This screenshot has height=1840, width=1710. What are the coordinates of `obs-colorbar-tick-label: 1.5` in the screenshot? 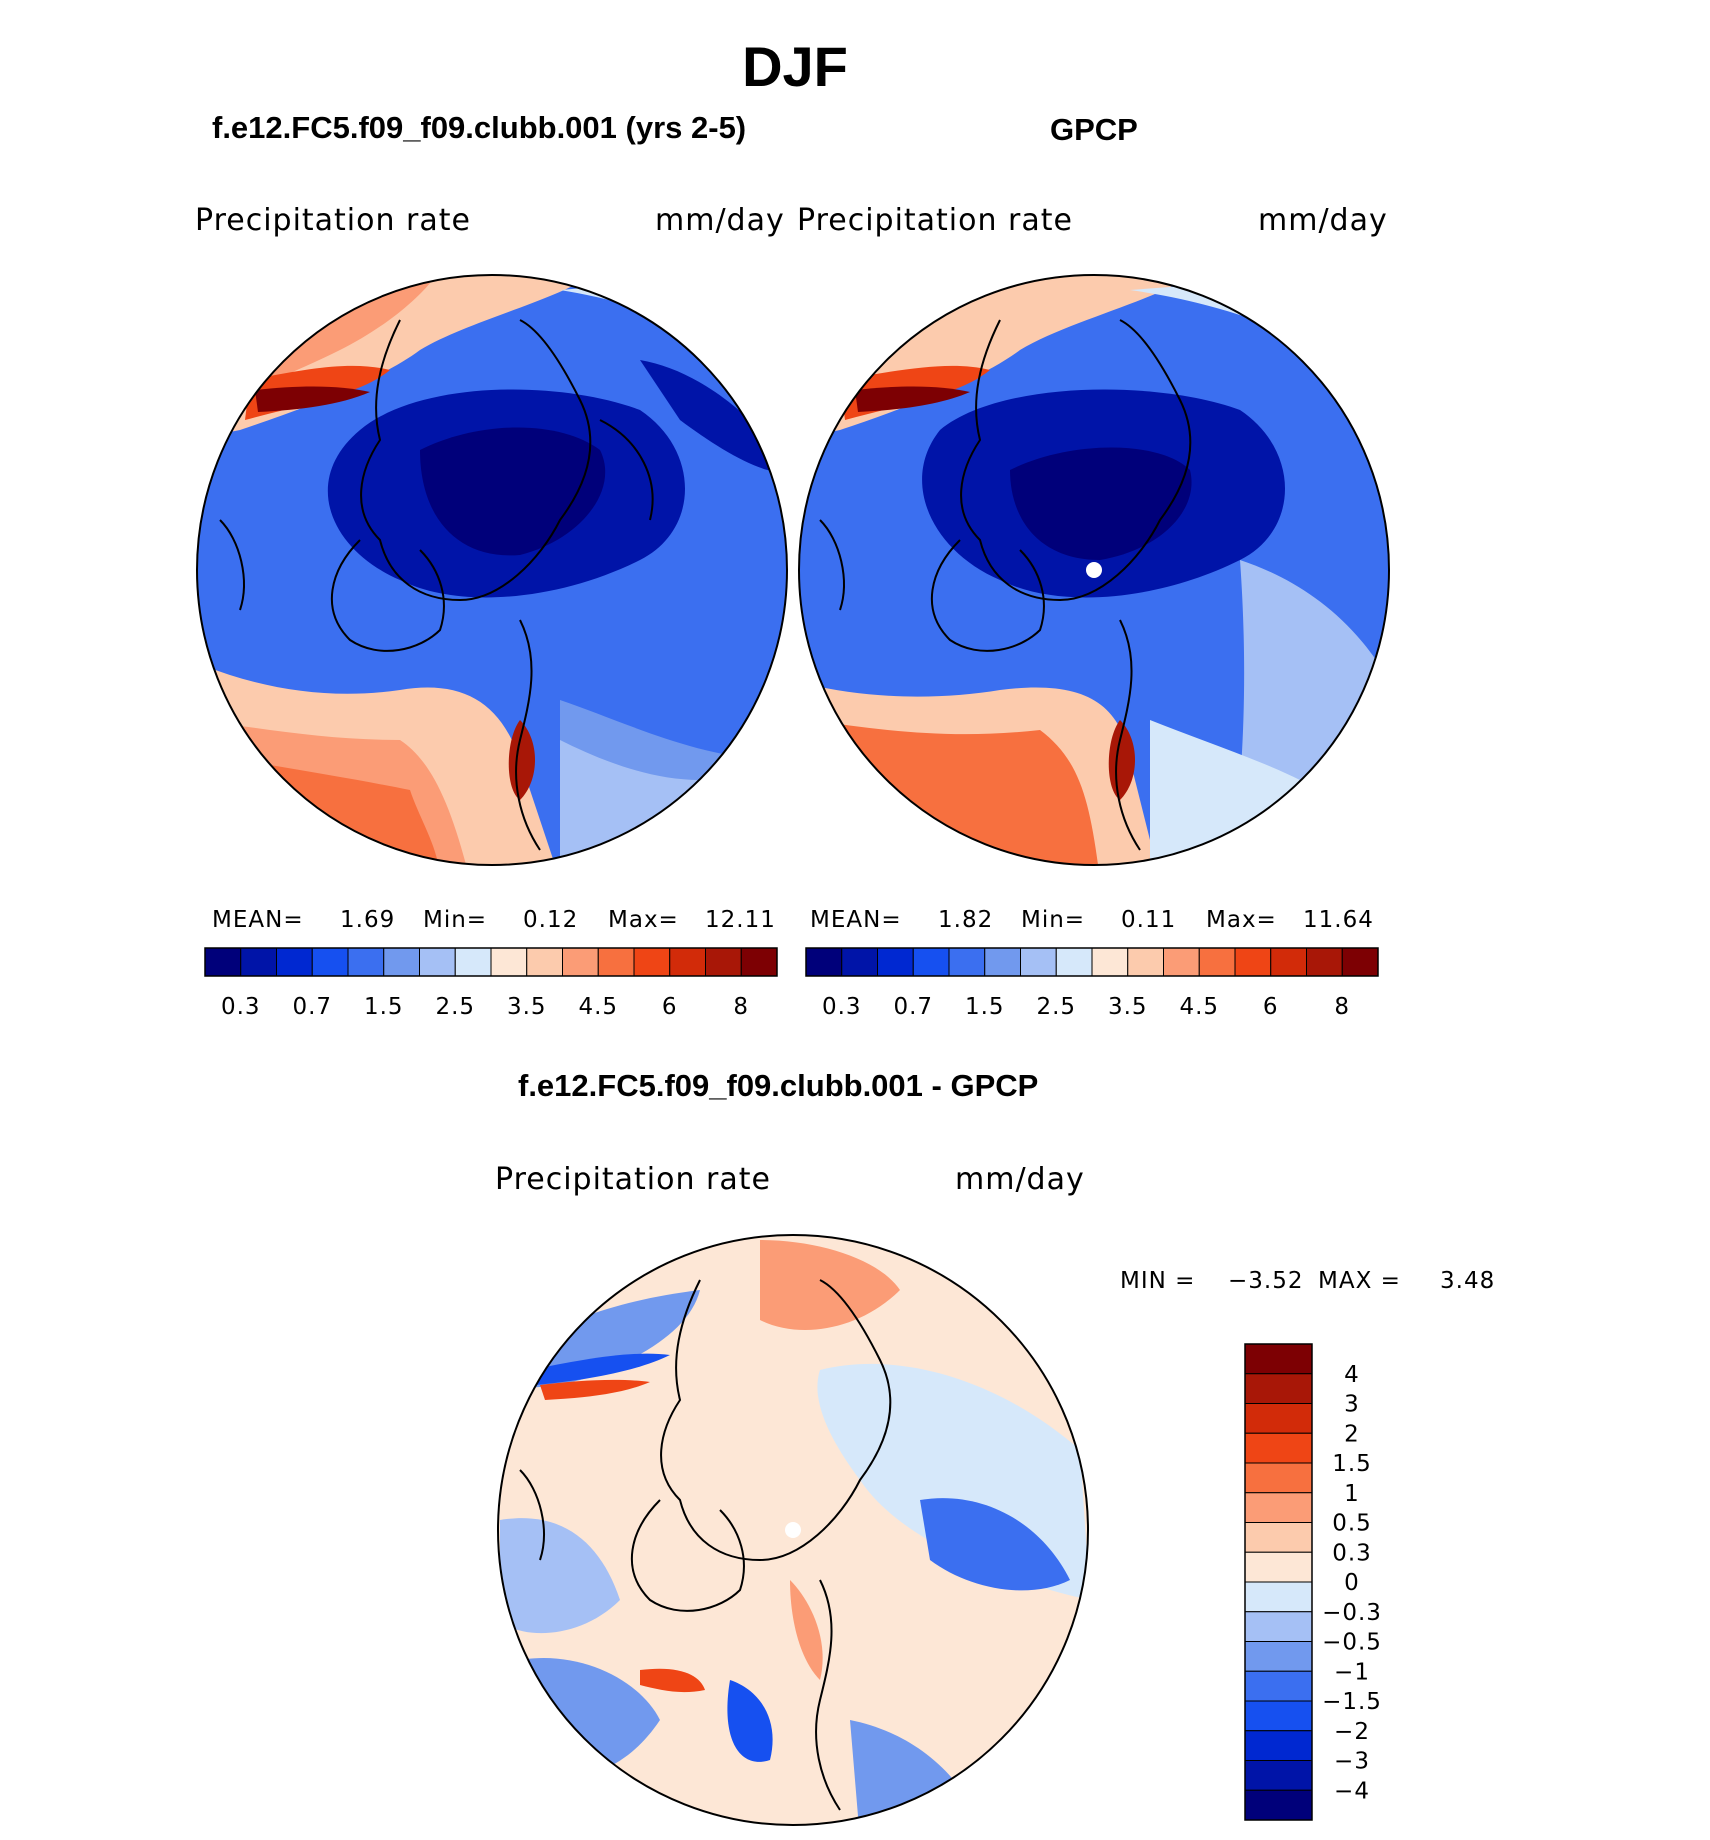 It's located at (985, 1007).